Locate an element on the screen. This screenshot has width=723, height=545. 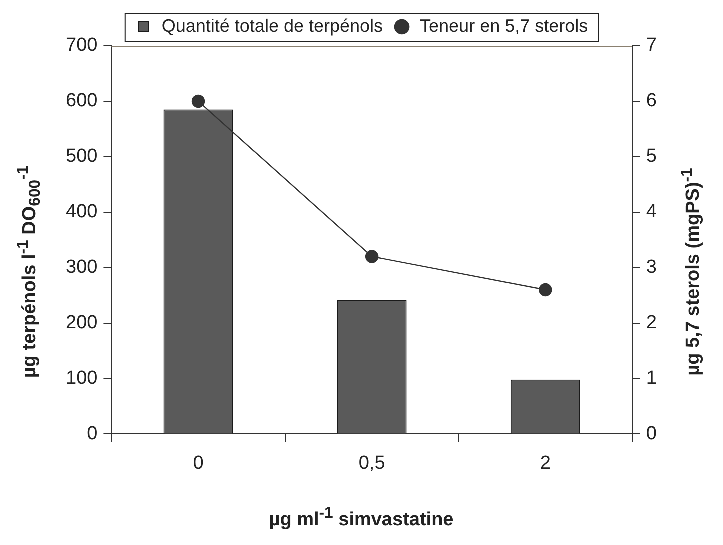
x-axis-title: µg ml$^{-1}$ simvastatine is located at coordinates (361, 518).